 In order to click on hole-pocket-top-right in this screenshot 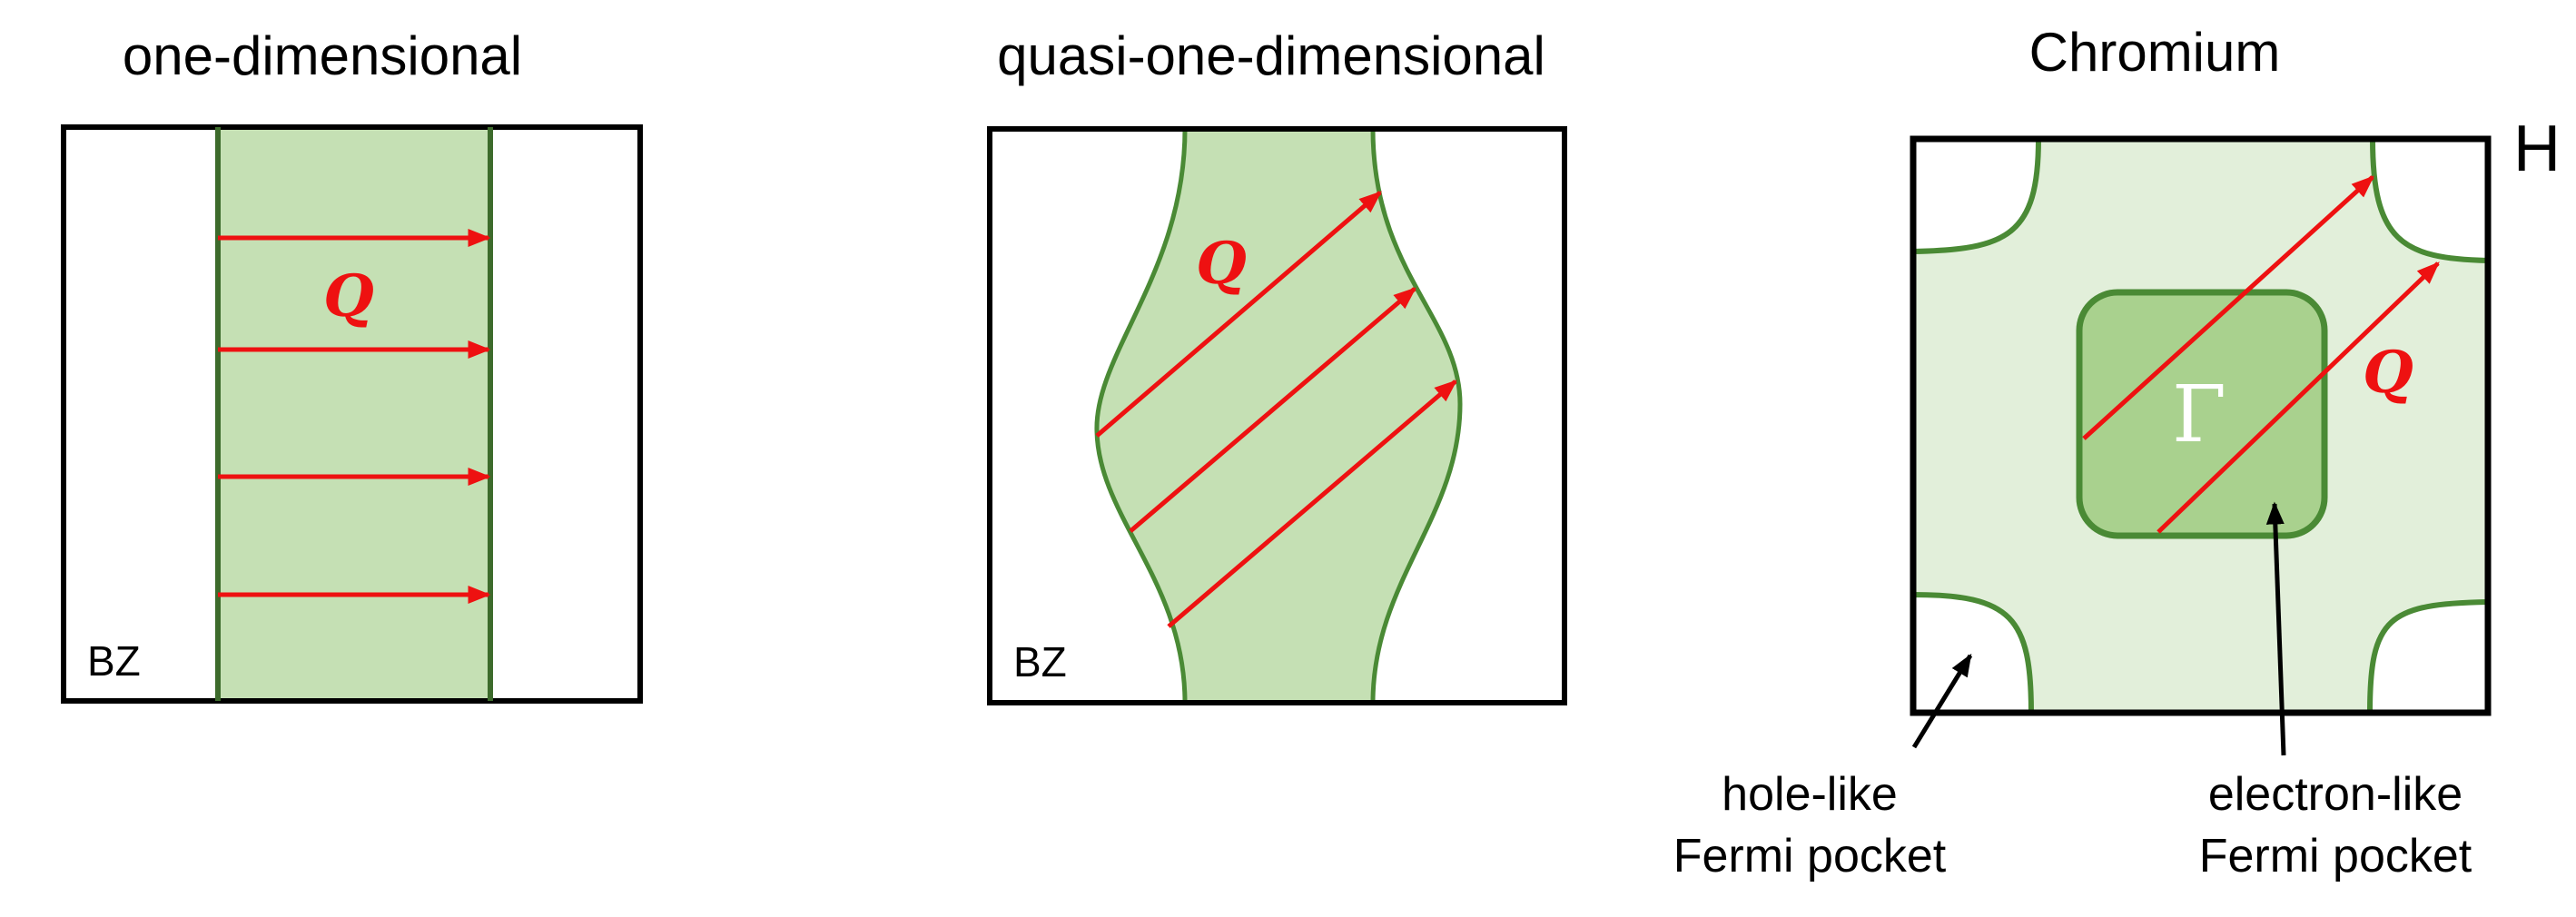, I will do `click(2428, 201)`.